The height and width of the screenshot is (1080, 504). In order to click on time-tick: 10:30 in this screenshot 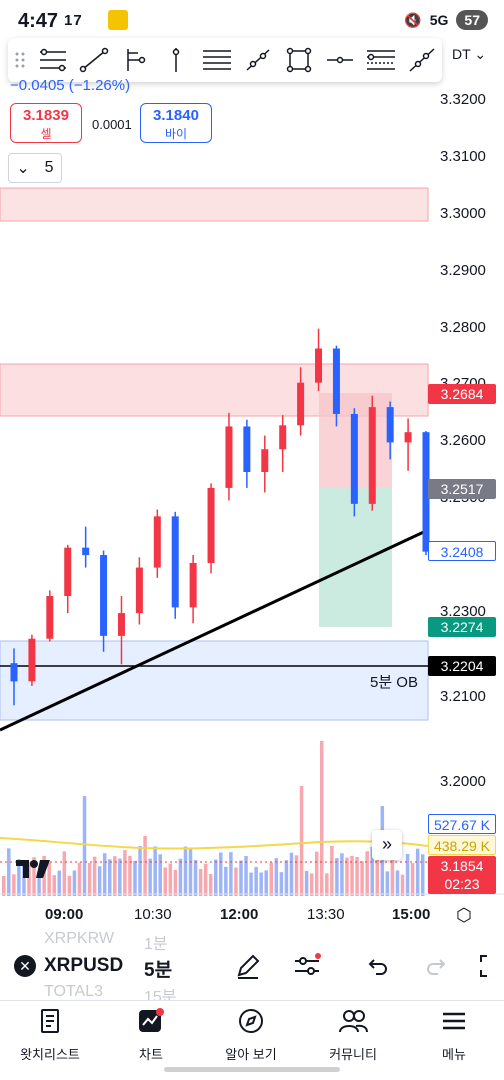, I will do `click(153, 914)`.